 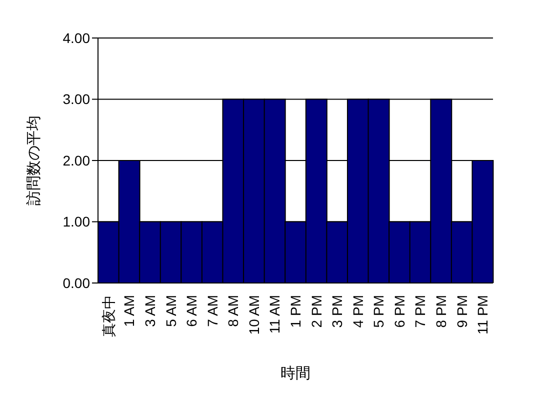 What do you see at coordinates (170, 311) in the screenshot?
I see `x-tick-label: 5 AM` at bounding box center [170, 311].